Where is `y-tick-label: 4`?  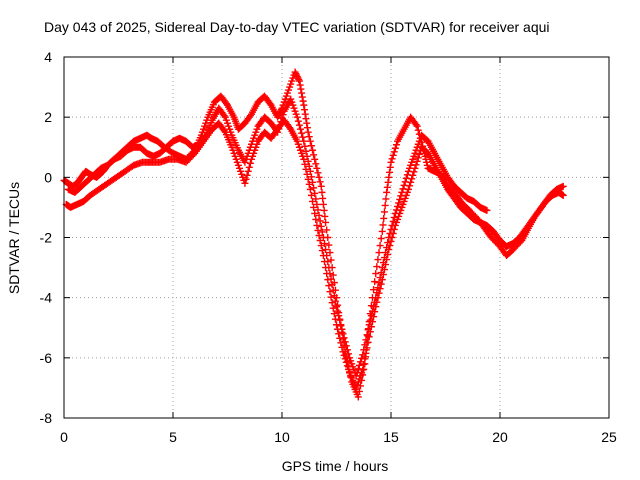 y-tick-label: 4 is located at coordinates (48, 57).